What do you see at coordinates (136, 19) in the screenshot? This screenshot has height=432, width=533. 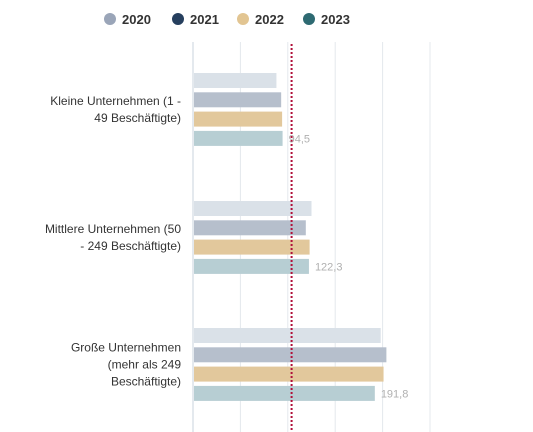 I see `legend-label-2020: 2020` at bounding box center [136, 19].